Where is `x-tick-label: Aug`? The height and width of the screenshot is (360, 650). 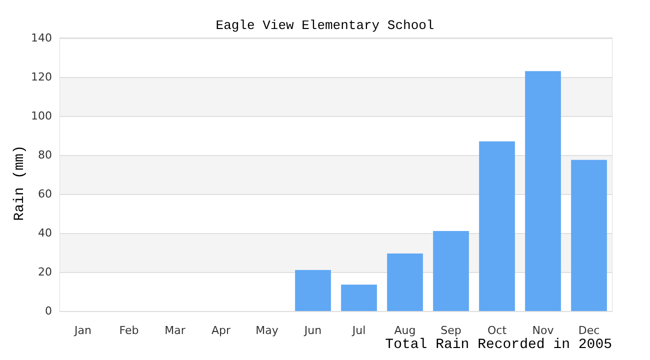 x-tick-label: Aug is located at coordinates (405, 330).